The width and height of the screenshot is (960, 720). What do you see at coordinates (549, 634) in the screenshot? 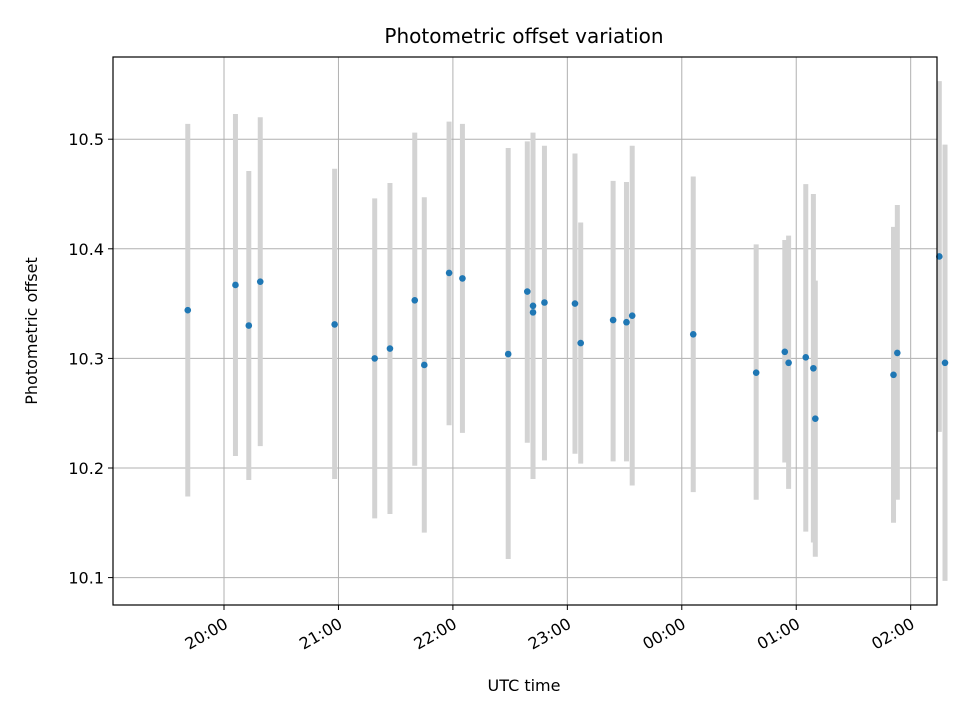
I see `x-tick-label: 23:00` at bounding box center [549, 634].